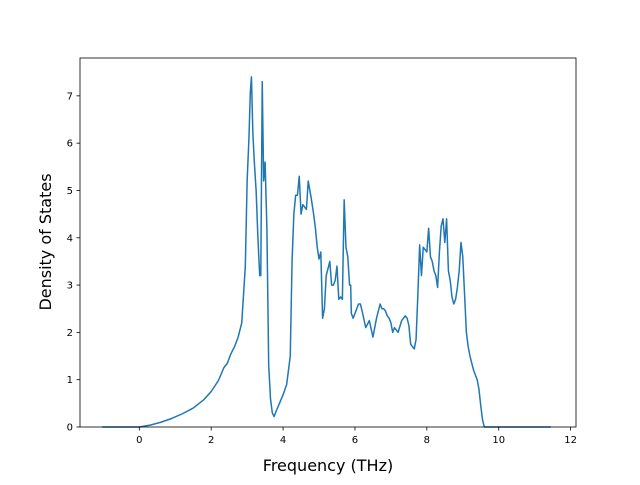 This screenshot has width=640, height=485. What do you see at coordinates (70, 238) in the screenshot?
I see `y-tick-label: 4` at bounding box center [70, 238].